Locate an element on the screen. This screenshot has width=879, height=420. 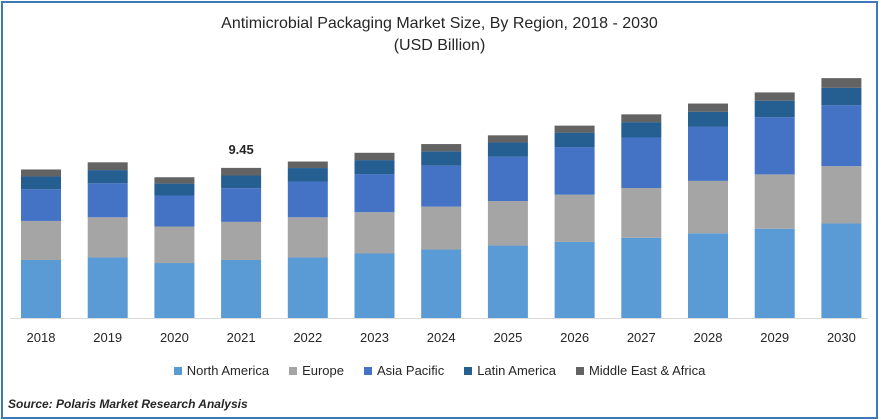
bar-segment-2025-north-america is located at coordinates (507, 281).